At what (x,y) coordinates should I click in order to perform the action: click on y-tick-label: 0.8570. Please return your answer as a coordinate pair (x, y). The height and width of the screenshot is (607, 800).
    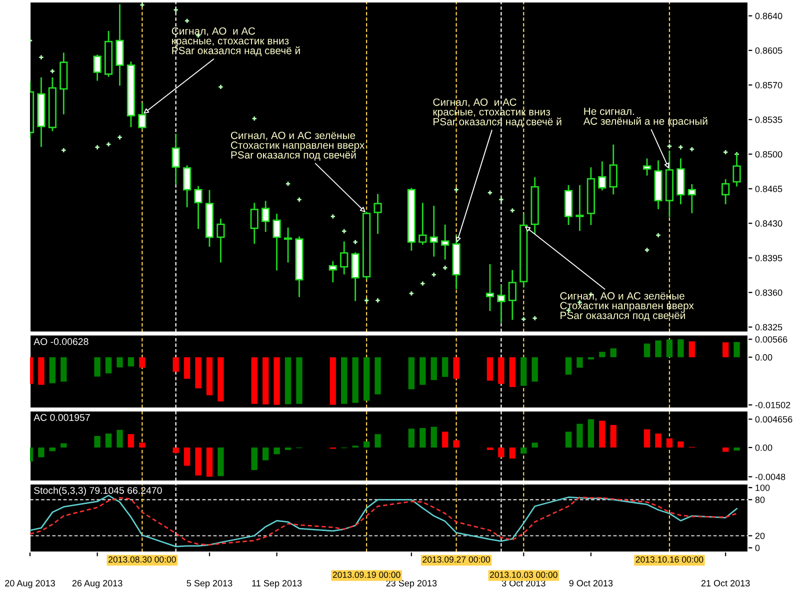
    Looking at the image, I should click on (768, 85).